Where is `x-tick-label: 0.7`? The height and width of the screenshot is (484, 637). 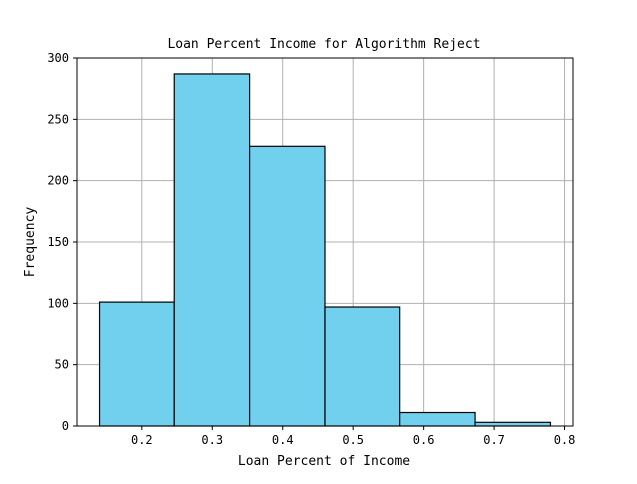 x-tick-label: 0.7 is located at coordinates (494, 440).